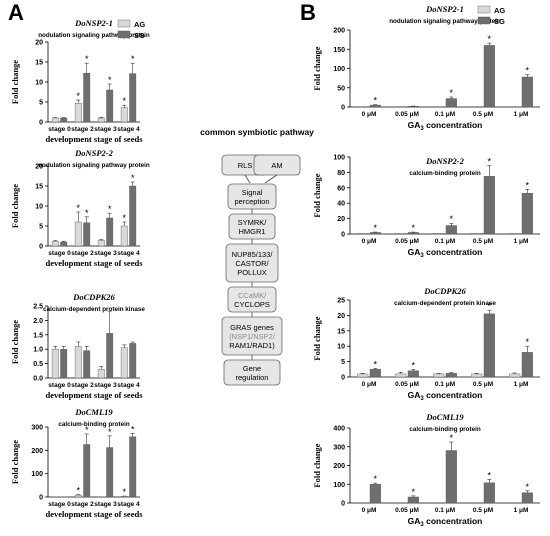  I want to click on y-tick-label: 0.5, so click(38, 364).